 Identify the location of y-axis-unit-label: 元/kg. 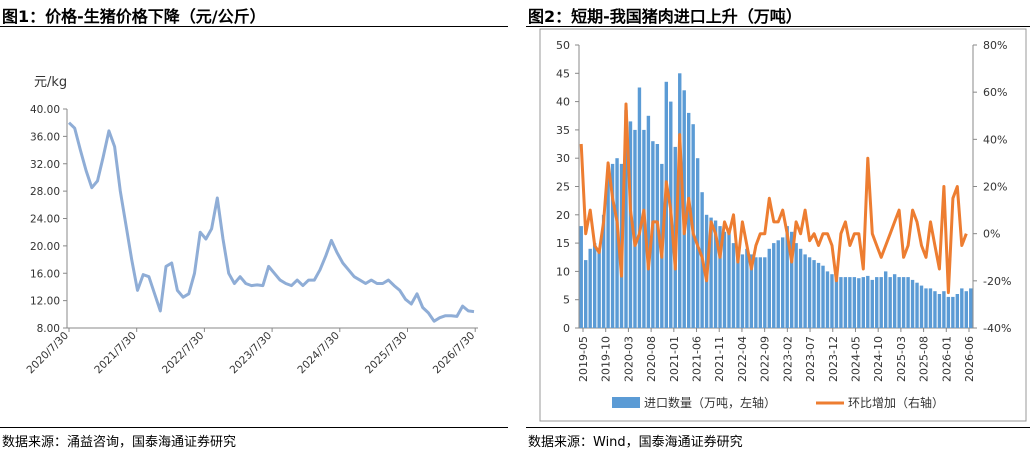
(50, 82).